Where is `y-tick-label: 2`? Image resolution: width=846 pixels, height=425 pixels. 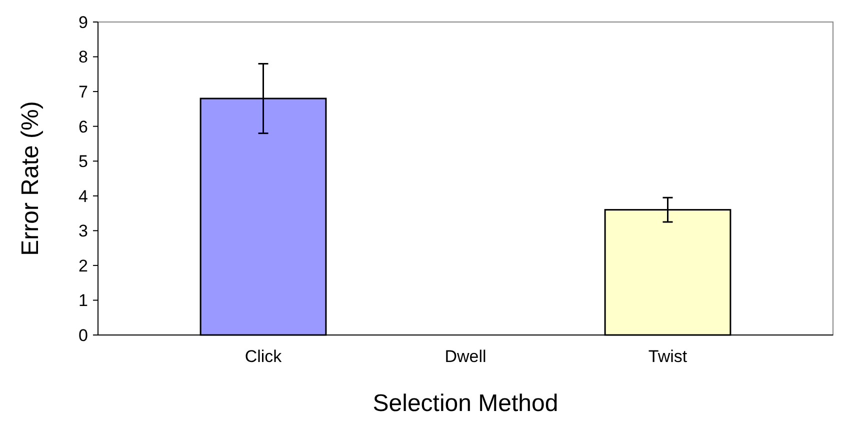 y-tick-label: 2 is located at coordinates (83, 266).